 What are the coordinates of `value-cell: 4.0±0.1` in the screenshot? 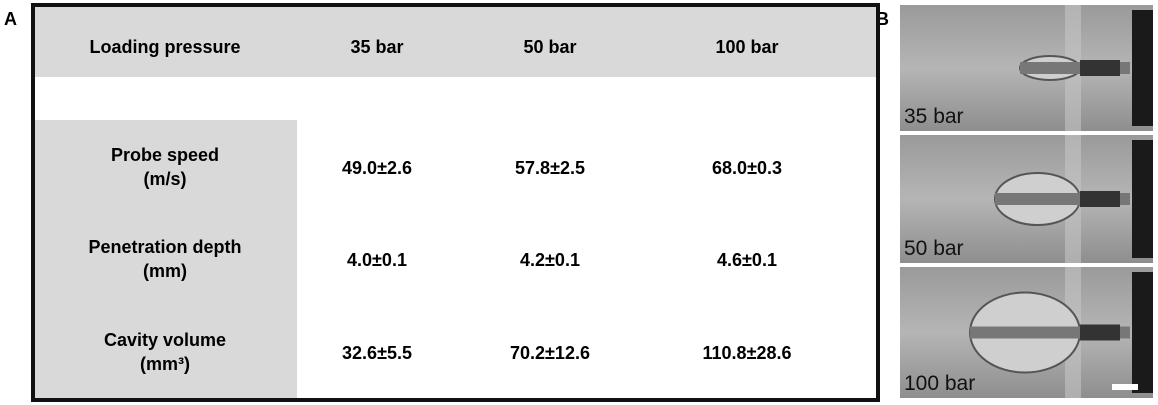 It's located at (377, 260).